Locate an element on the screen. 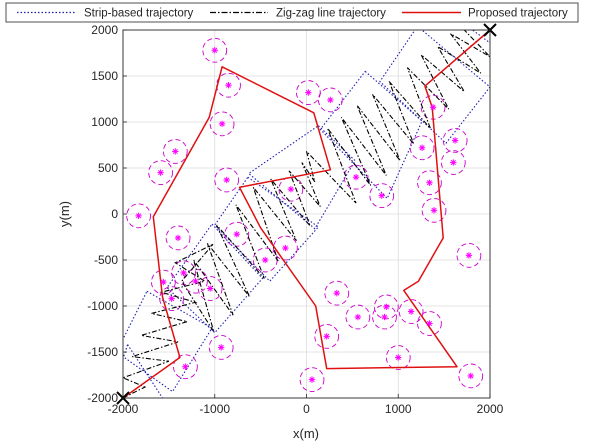  x-tick-label: 1000 is located at coordinates (398, 409).